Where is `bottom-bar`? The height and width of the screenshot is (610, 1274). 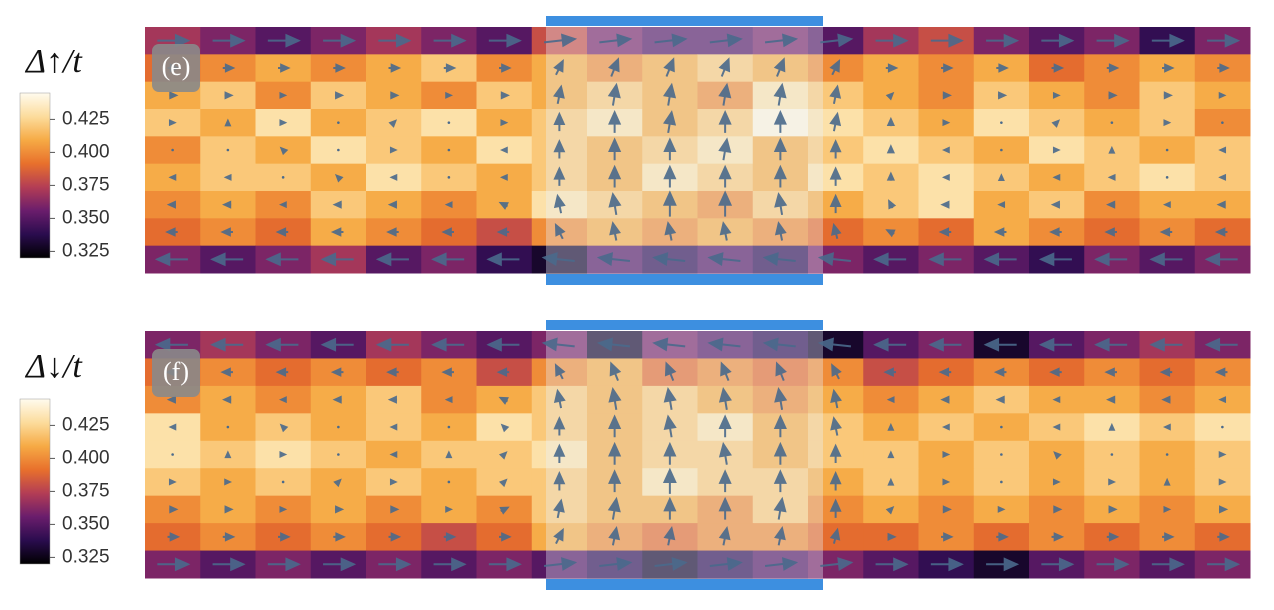
bottom-bar is located at coordinates (684, 584).